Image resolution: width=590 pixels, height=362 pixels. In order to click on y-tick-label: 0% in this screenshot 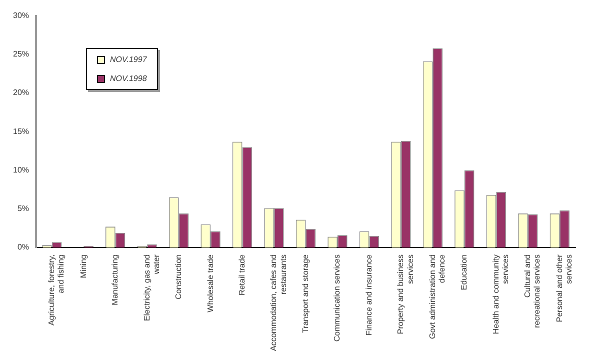, I will do `click(23, 247)`.